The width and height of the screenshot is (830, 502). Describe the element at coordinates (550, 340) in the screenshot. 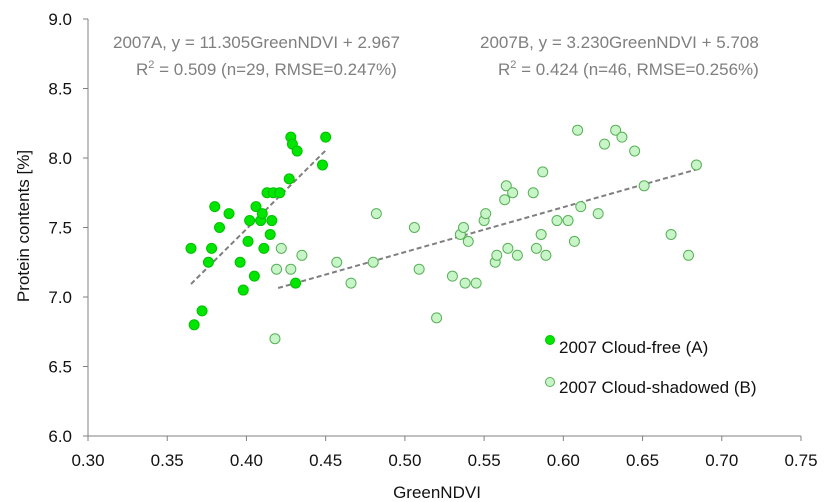

I see `legend-marker-cloud-free` at that location.